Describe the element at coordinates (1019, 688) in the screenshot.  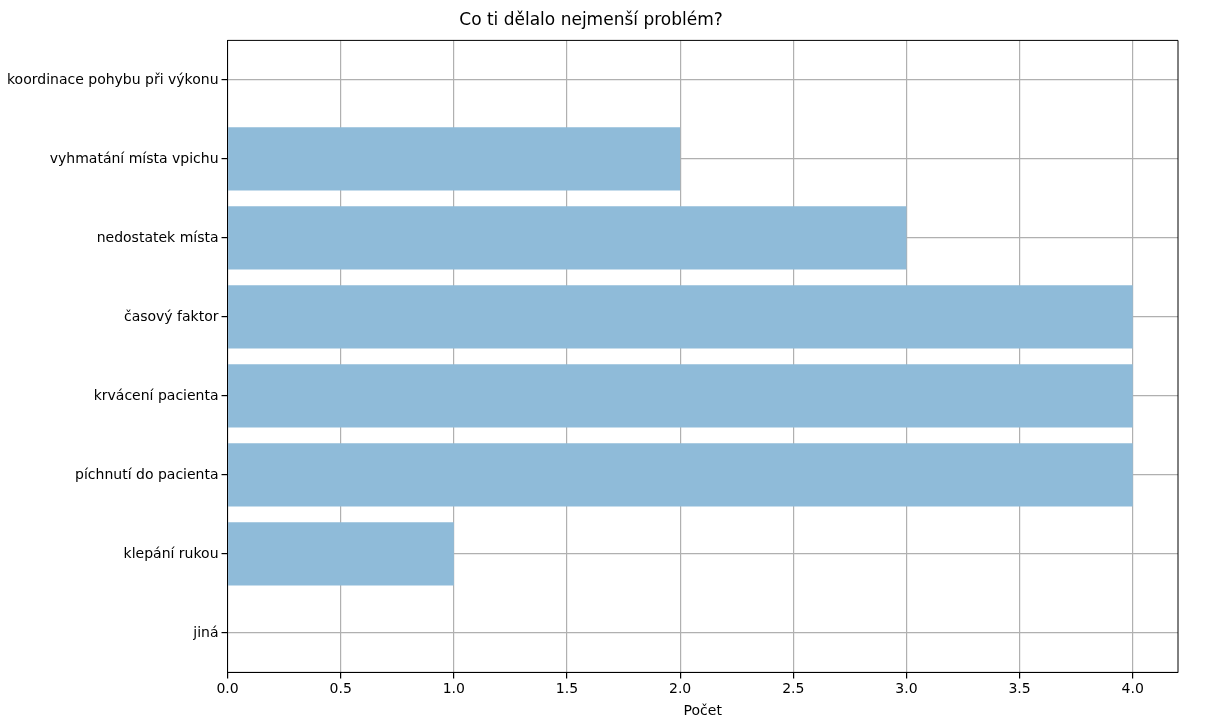
I see `x-tick-label: 3.5` at that location.